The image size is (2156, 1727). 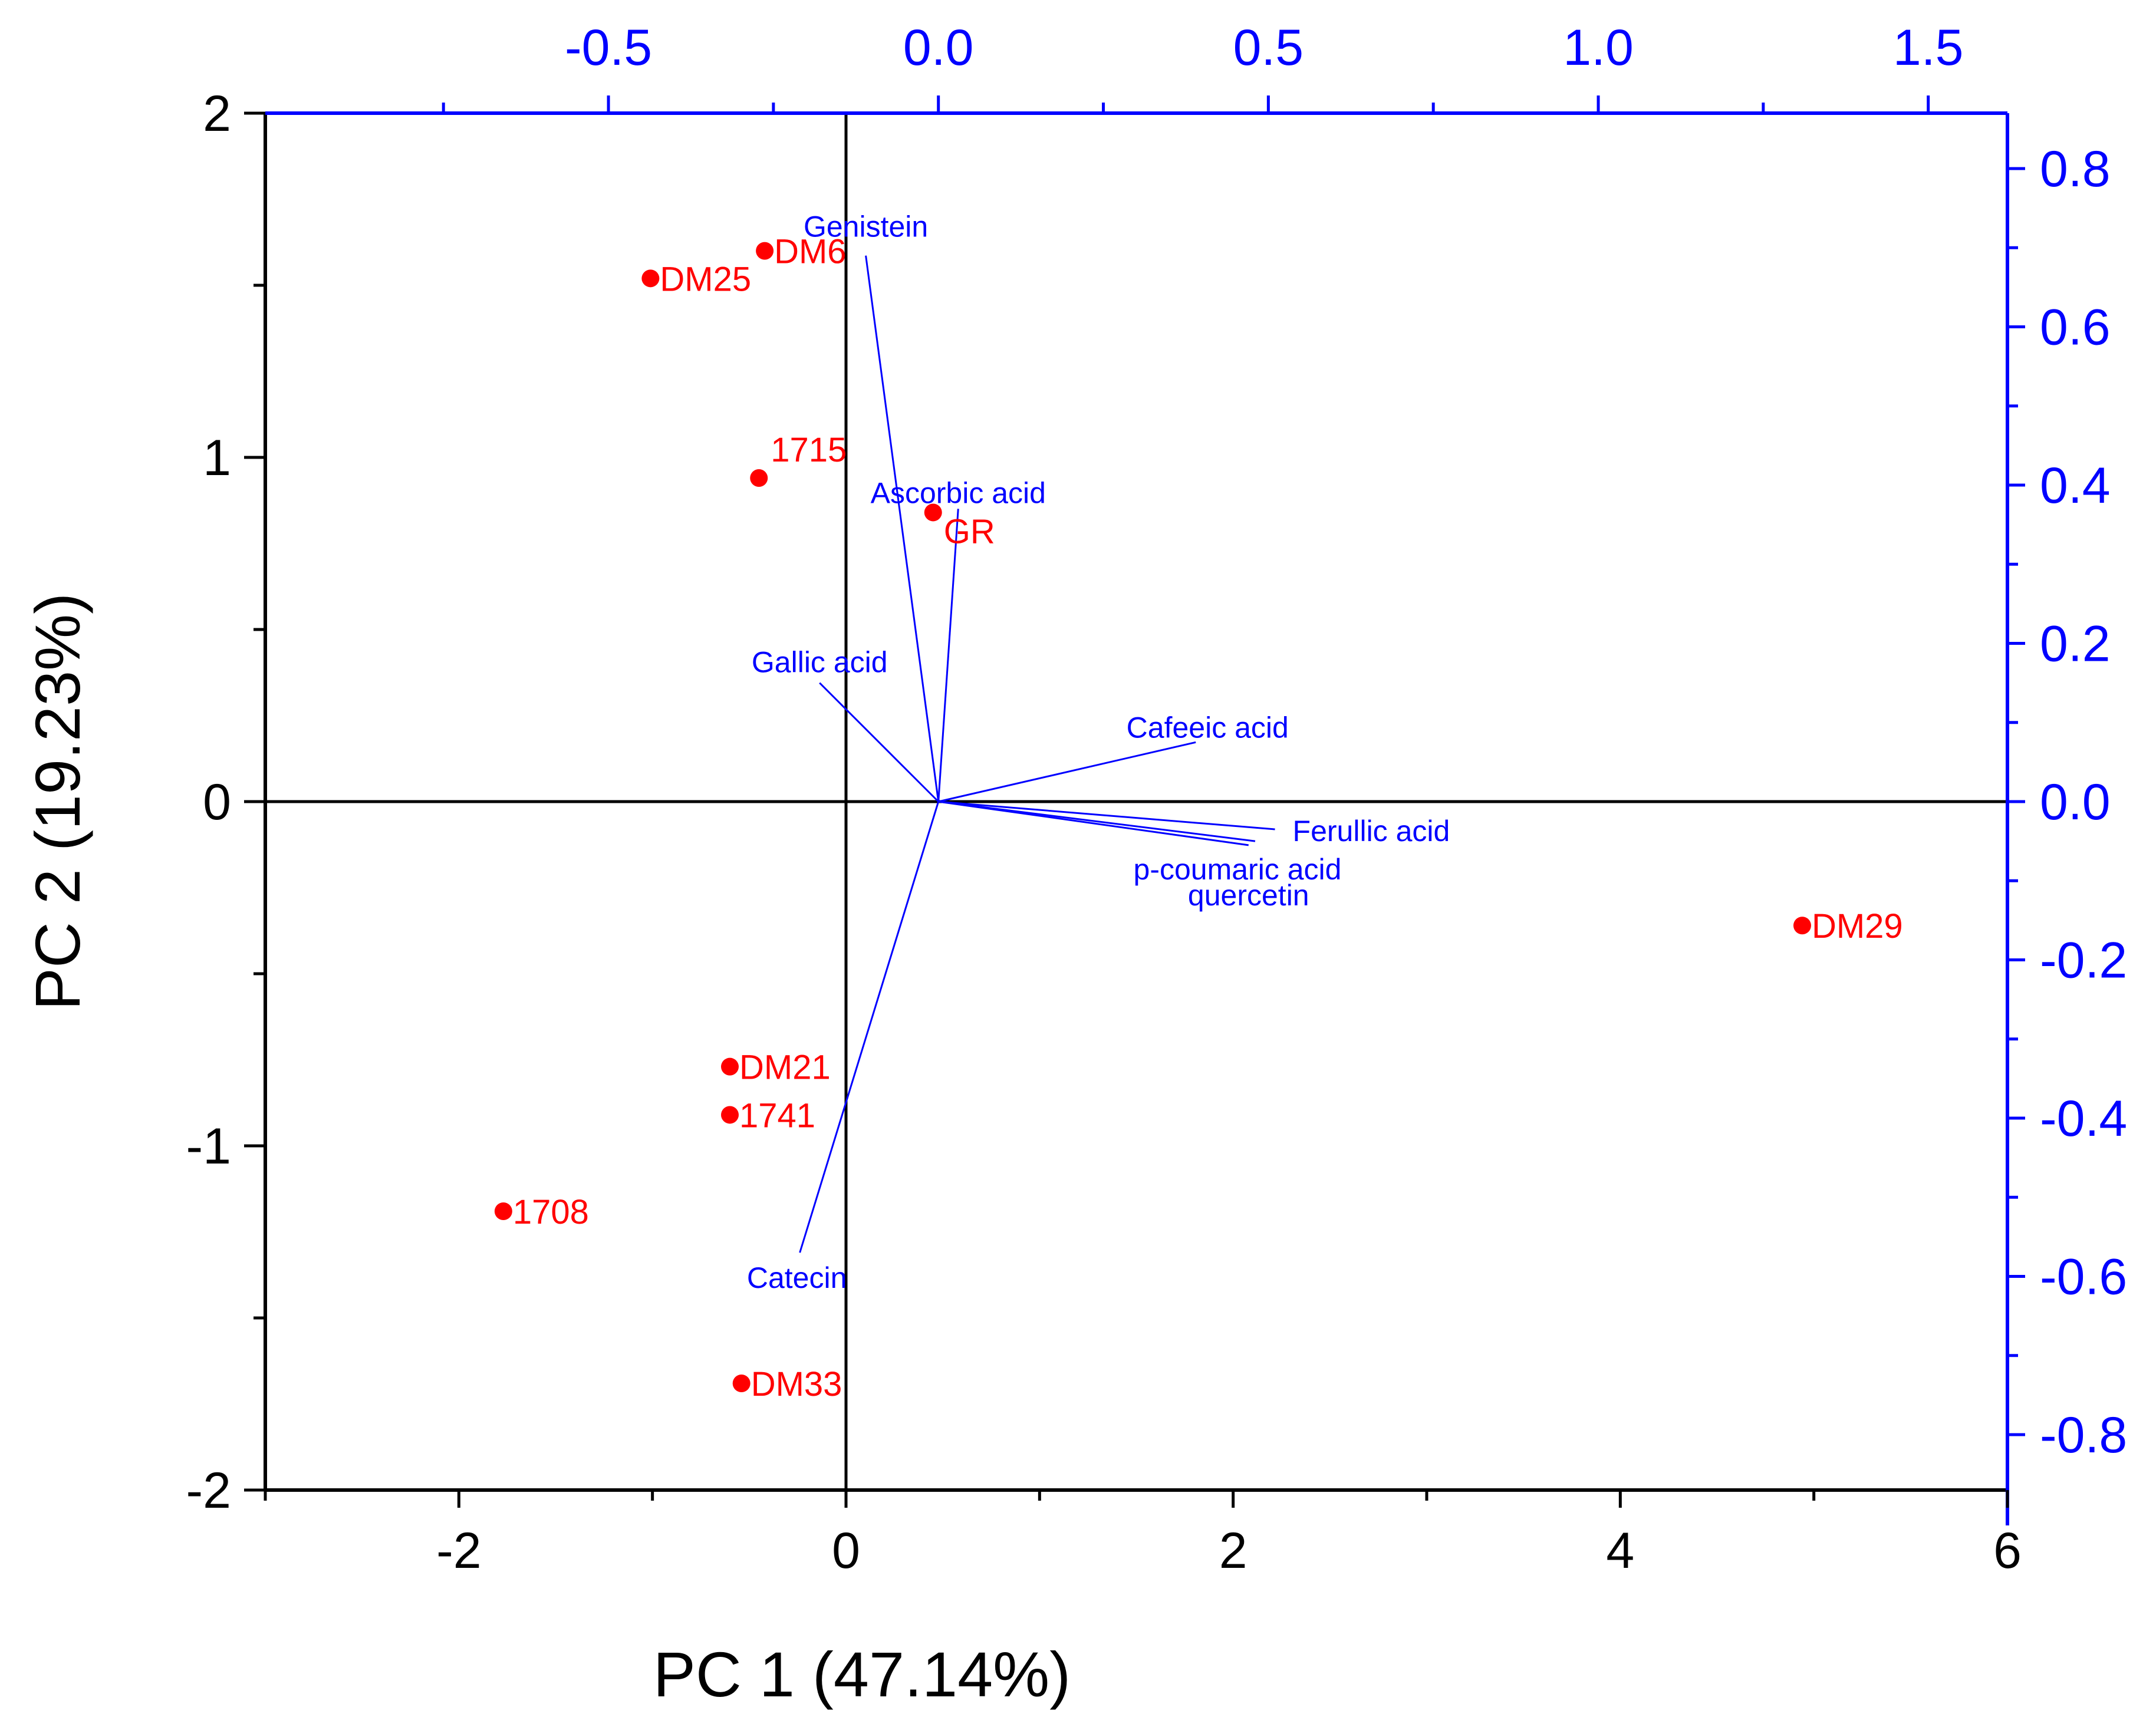 I want to click on x-tick-label: 2, so click(x=1233, y=1550).